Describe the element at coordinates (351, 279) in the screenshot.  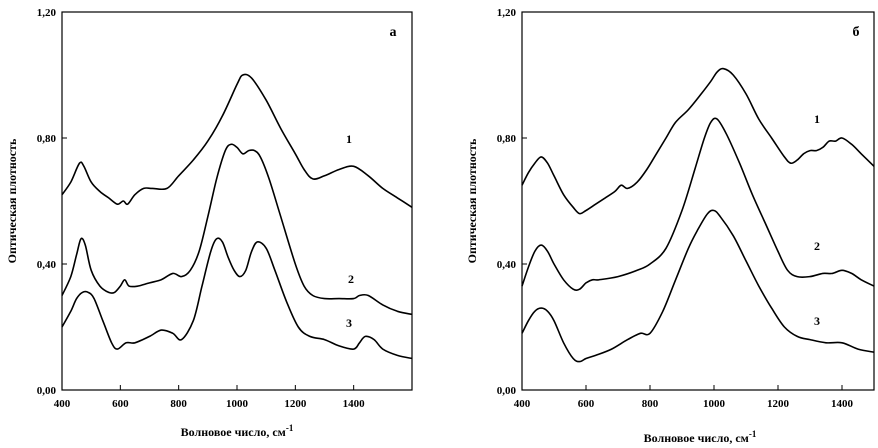
I see `series-label-a-2: 2` at that location.